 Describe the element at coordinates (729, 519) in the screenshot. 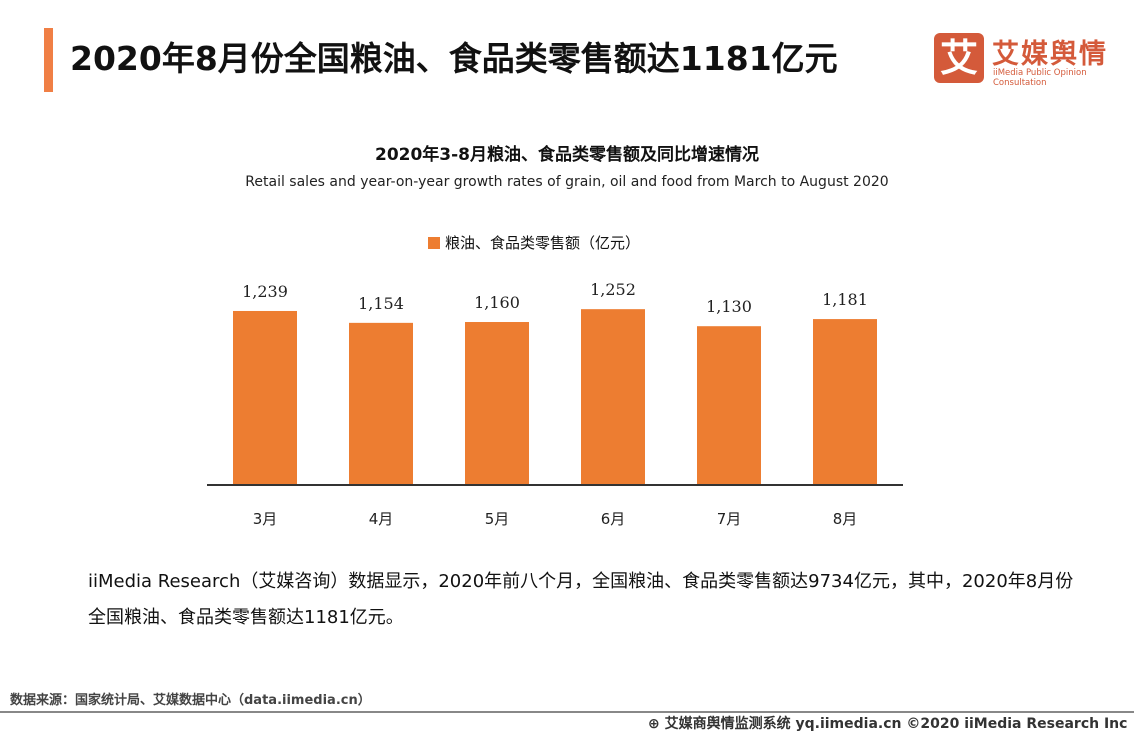

I see `x-tick-label: 7月` at that location.